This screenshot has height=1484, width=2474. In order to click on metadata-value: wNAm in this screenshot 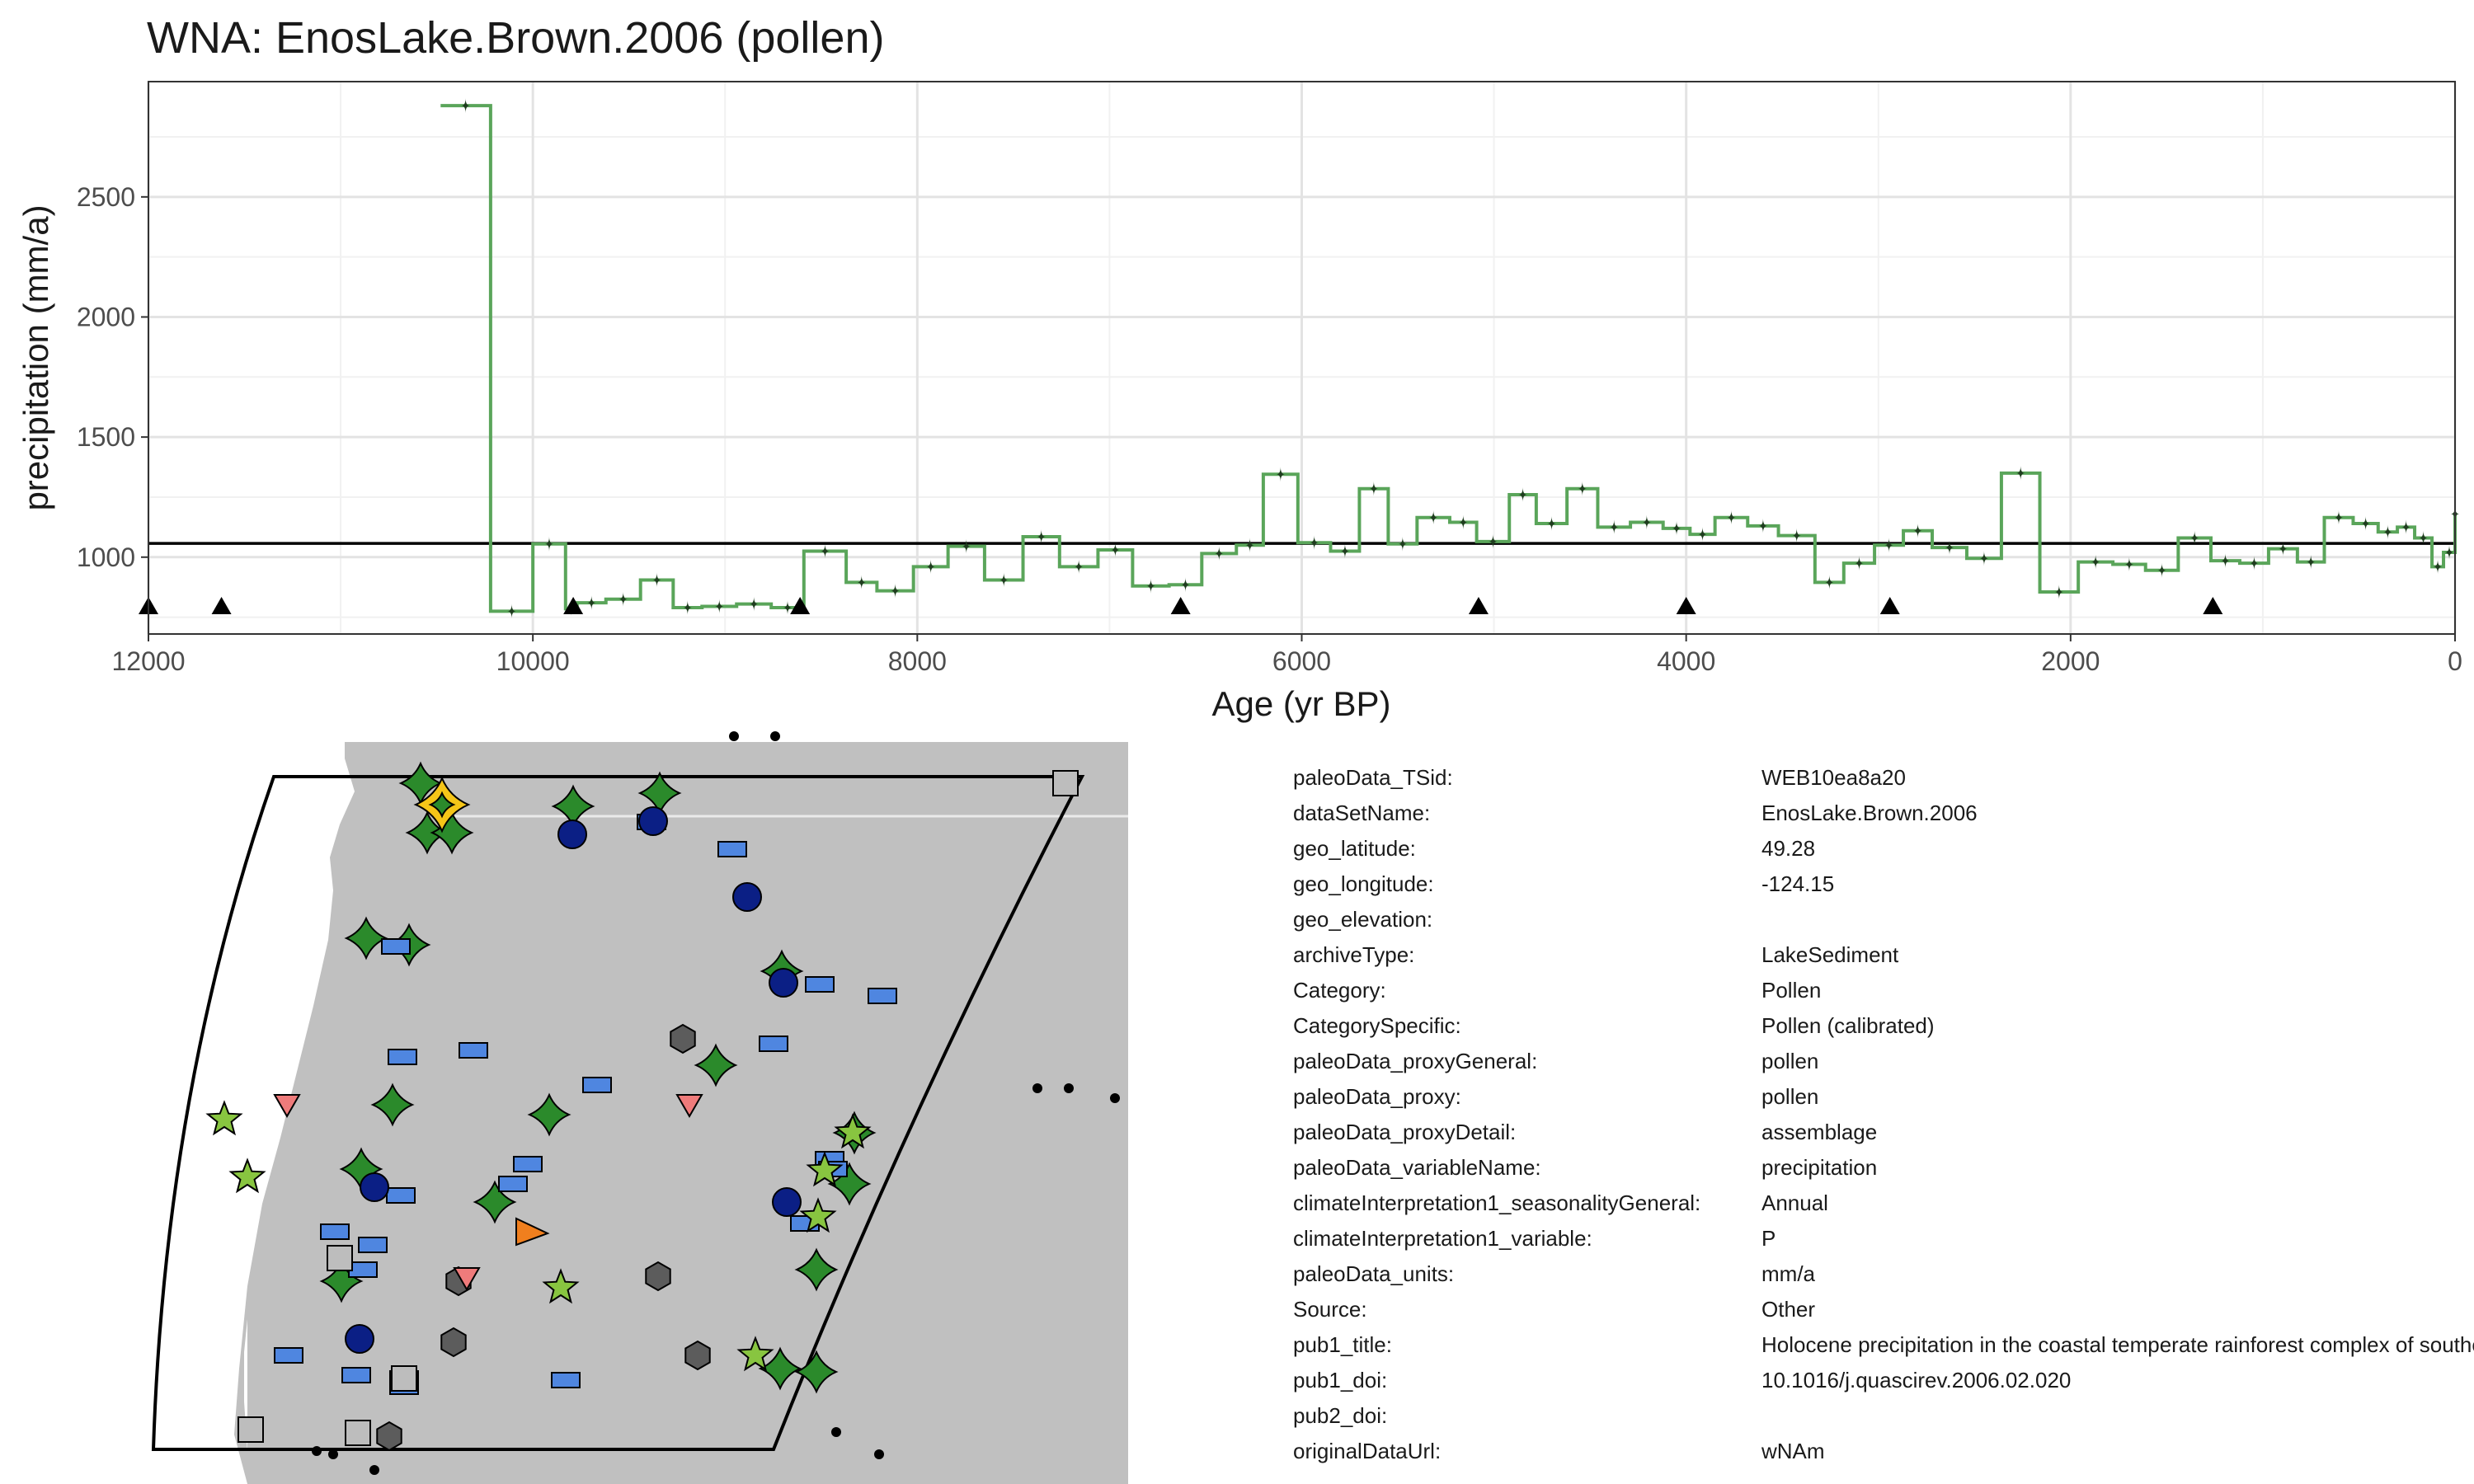, I will do `click(1793, 1451)`.